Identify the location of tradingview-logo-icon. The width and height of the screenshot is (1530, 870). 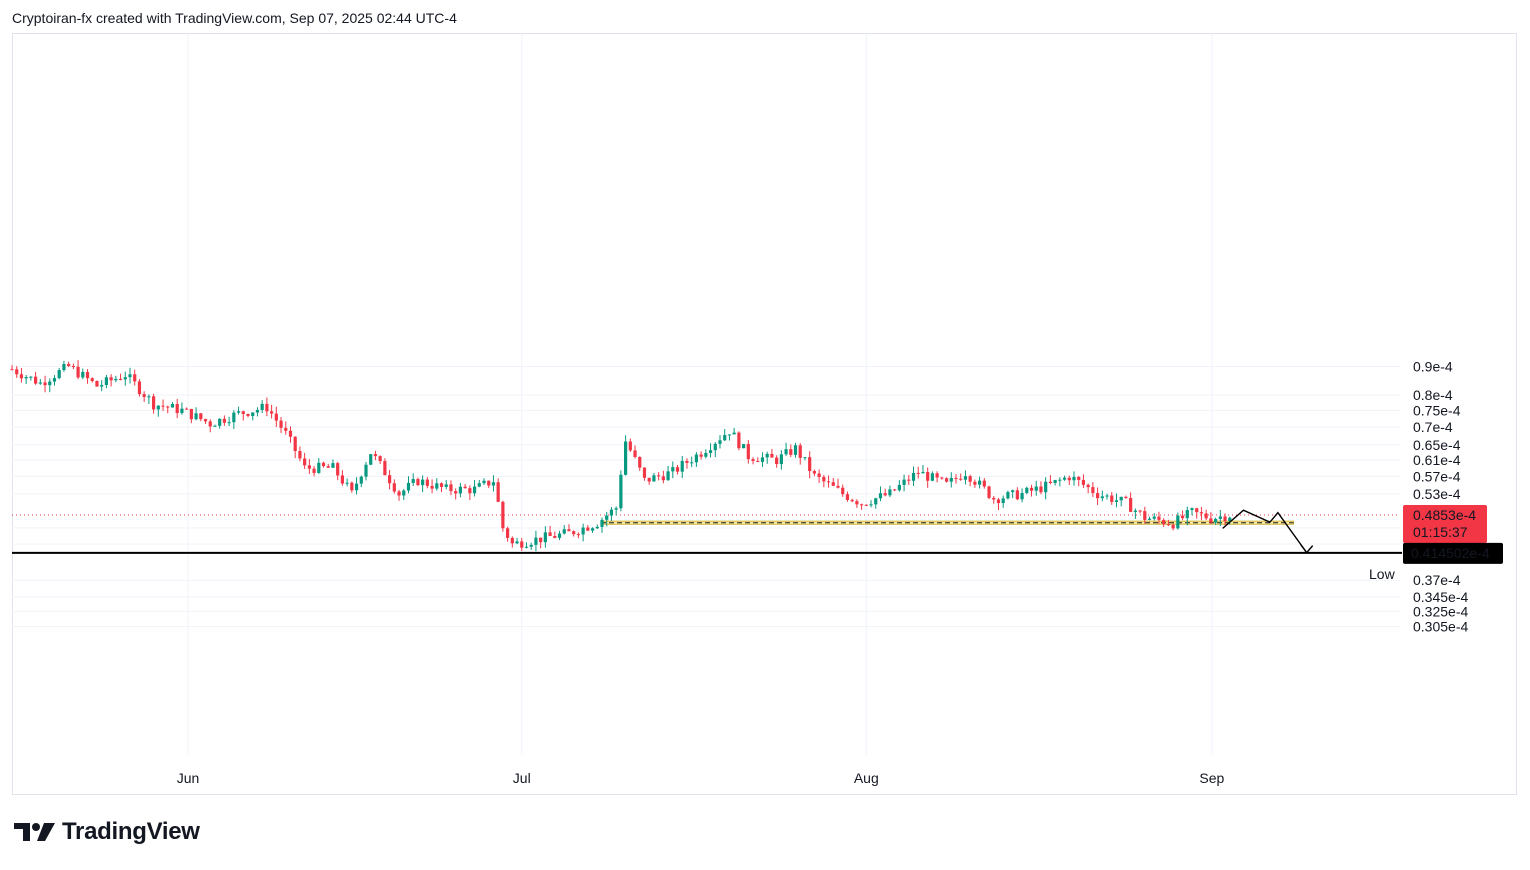
(34, 832).